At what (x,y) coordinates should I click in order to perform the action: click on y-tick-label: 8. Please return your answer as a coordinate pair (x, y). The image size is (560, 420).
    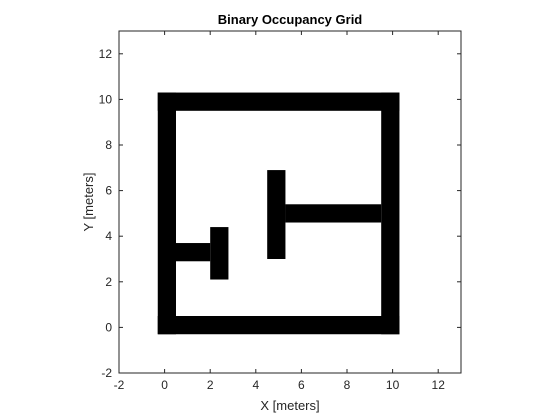
    Looking at the image, I should click on (108, 145).